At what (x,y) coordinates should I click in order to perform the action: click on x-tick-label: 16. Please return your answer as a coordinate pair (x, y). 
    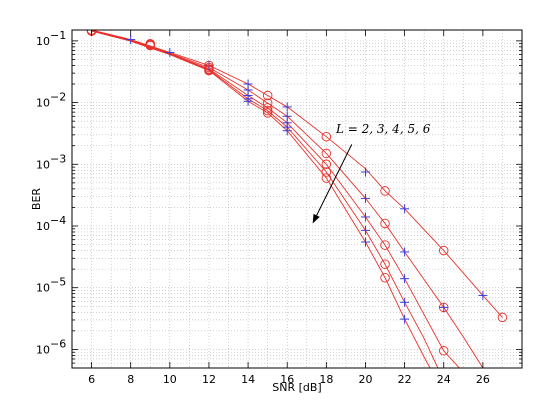
    Looking at the image, I should click on (287, 379).